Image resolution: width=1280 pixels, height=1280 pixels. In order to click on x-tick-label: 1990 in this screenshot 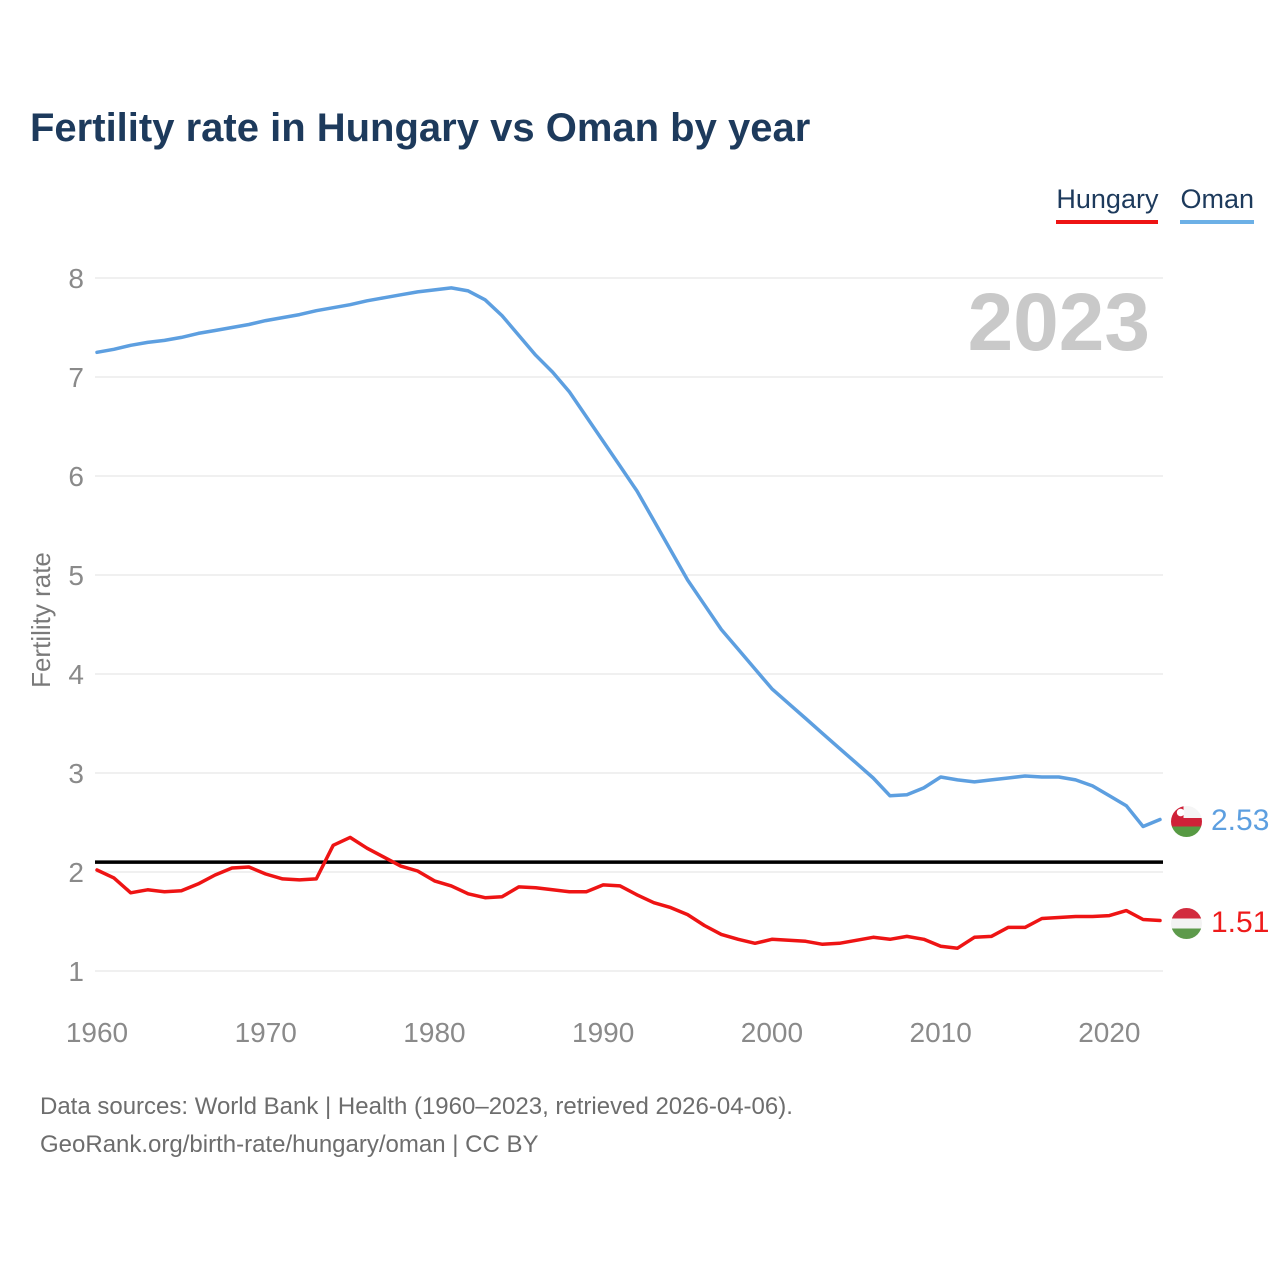, I will do `click(603, 1032)`.